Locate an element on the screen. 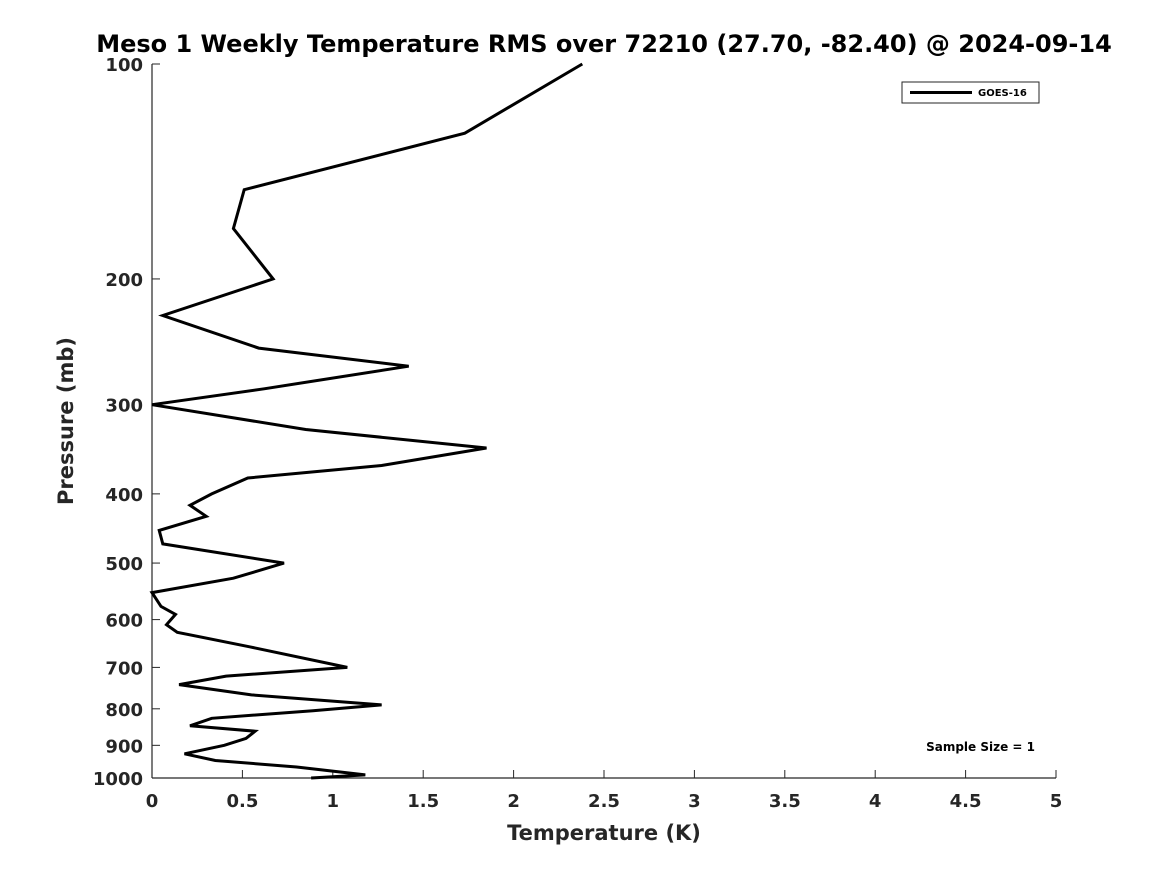 The width and height of the screenshot is (1167, 879). y-tick-label: 900 is located at coordinates (124, 746).